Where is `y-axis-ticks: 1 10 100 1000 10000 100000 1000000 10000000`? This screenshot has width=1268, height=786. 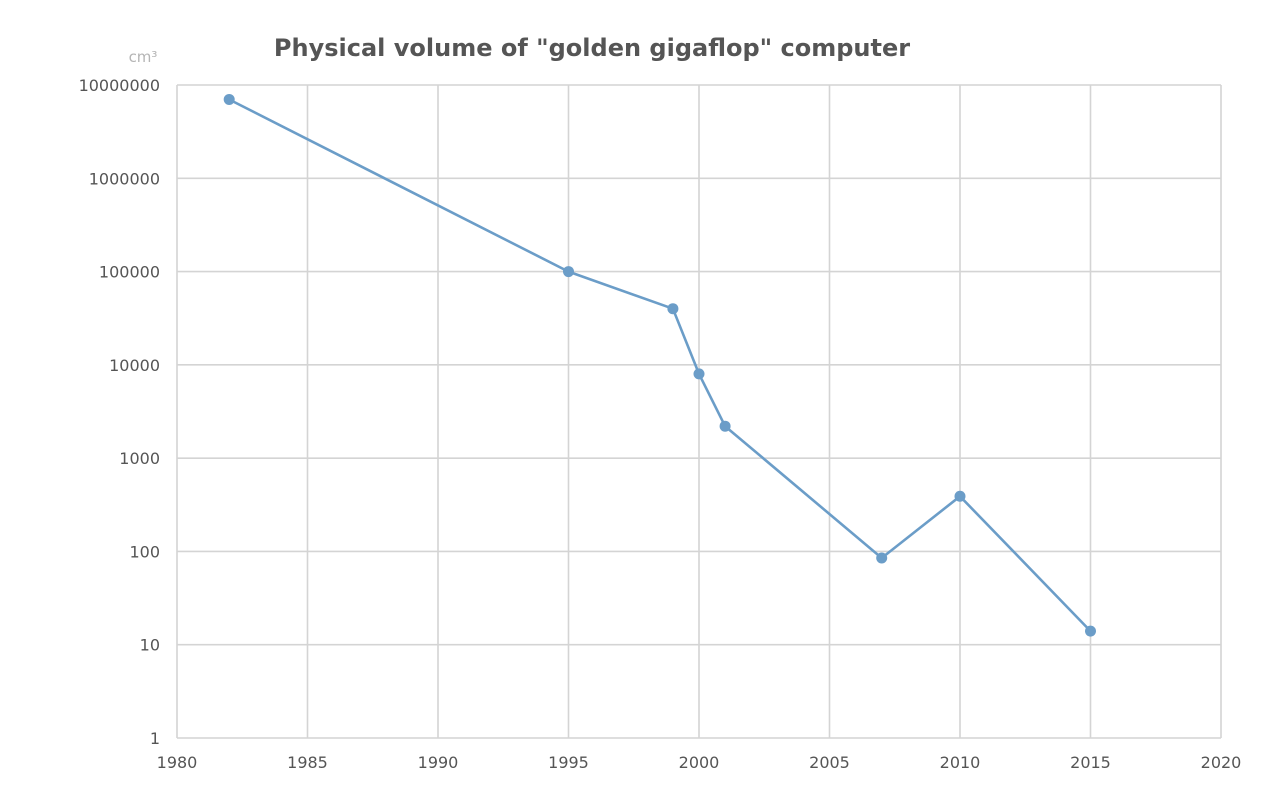
y-axis-ticks: 1 10 100 1000 10000 100000 1000000 10000000 is located at coordinates (119, 412).